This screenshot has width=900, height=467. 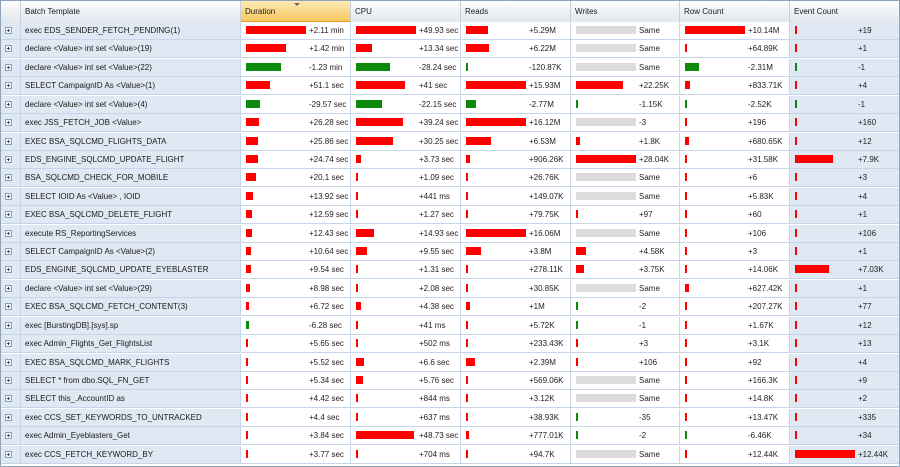 I want to click on column-header-reads: Reads, so click(x=516, y=11).